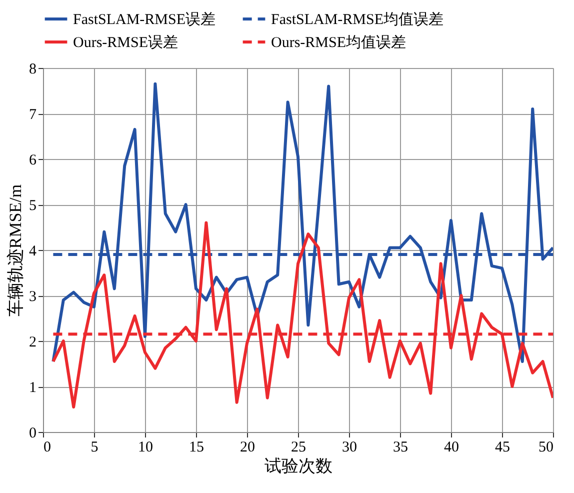  I want to click on y-tick-label: 7, so click(33, 115).